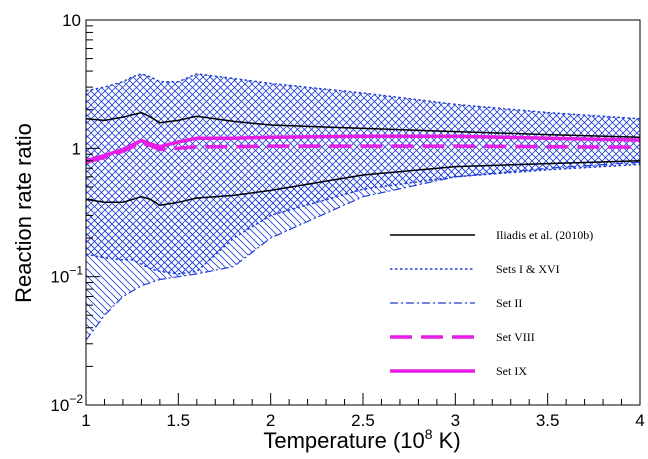 This screenshot has width=648, height=459. Describe the element at coordinates (544, 235) in the screenshot. I see `legend-label: Iliadis et al. (2010b)` at that location.